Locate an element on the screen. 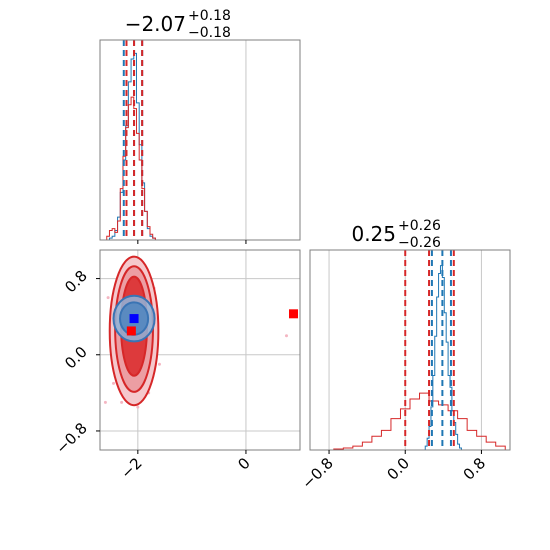  y-tick-label: −0.8 is located at coordinates (71, 438).